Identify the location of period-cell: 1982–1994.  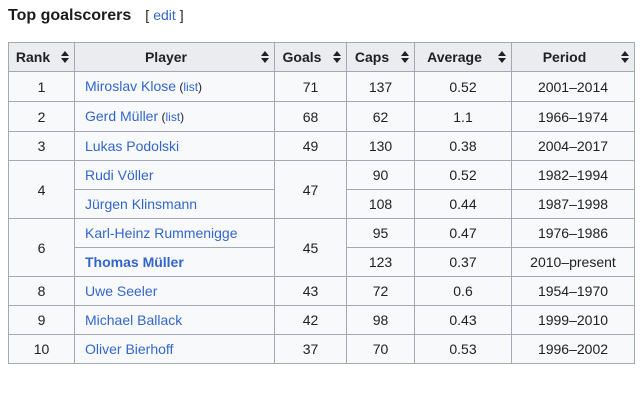
(573, 175).